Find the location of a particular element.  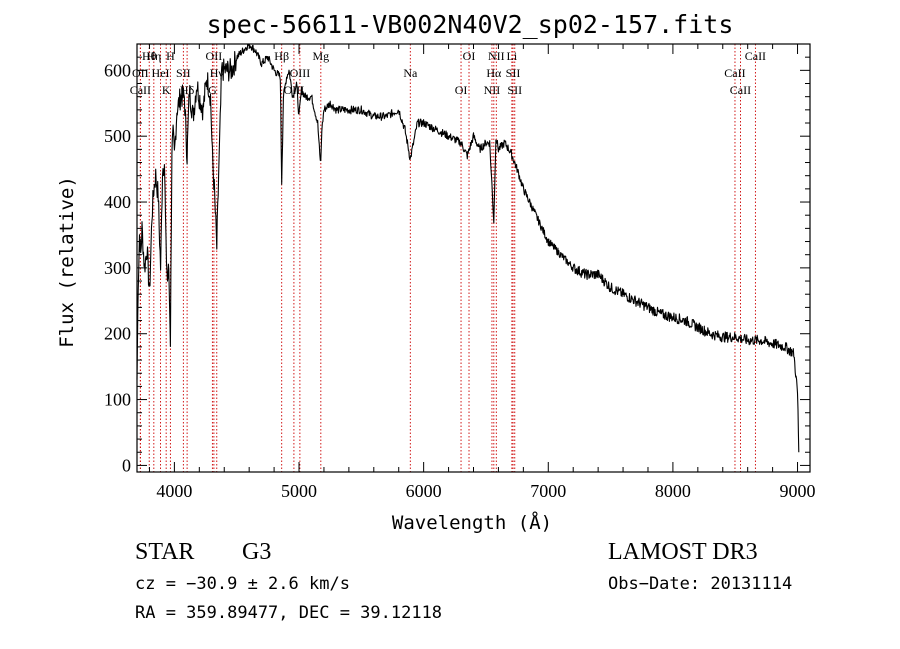

chart-title: spec-56611-VB002N40V2_sp02-157.fits is located at coordinates (470, 24).